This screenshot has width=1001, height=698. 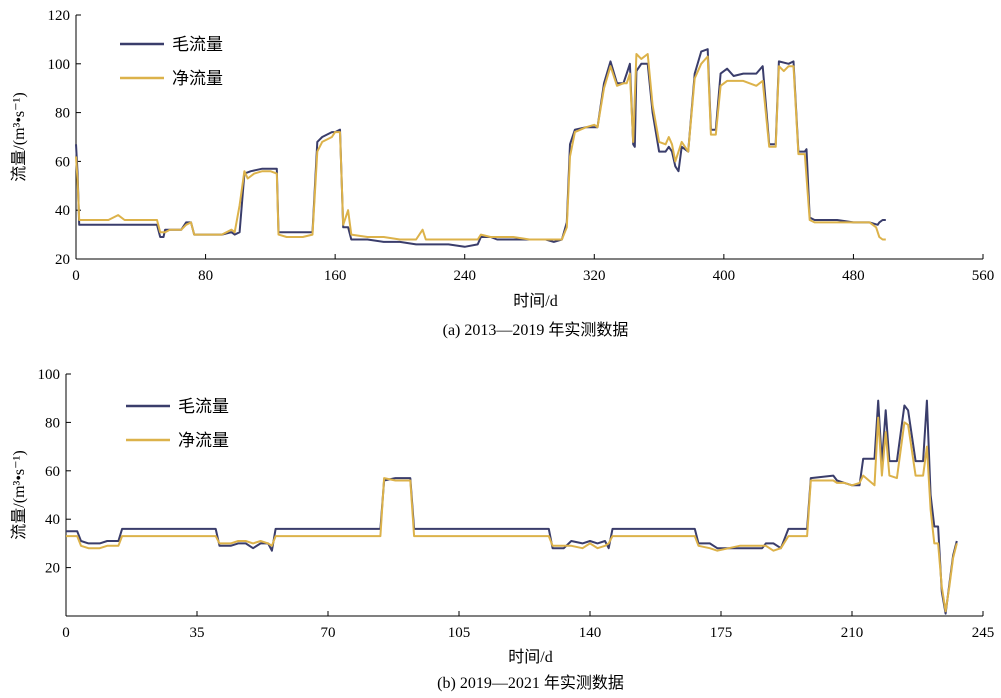 I want to click on x-tick-label: 70, so click(x=328, y=633).